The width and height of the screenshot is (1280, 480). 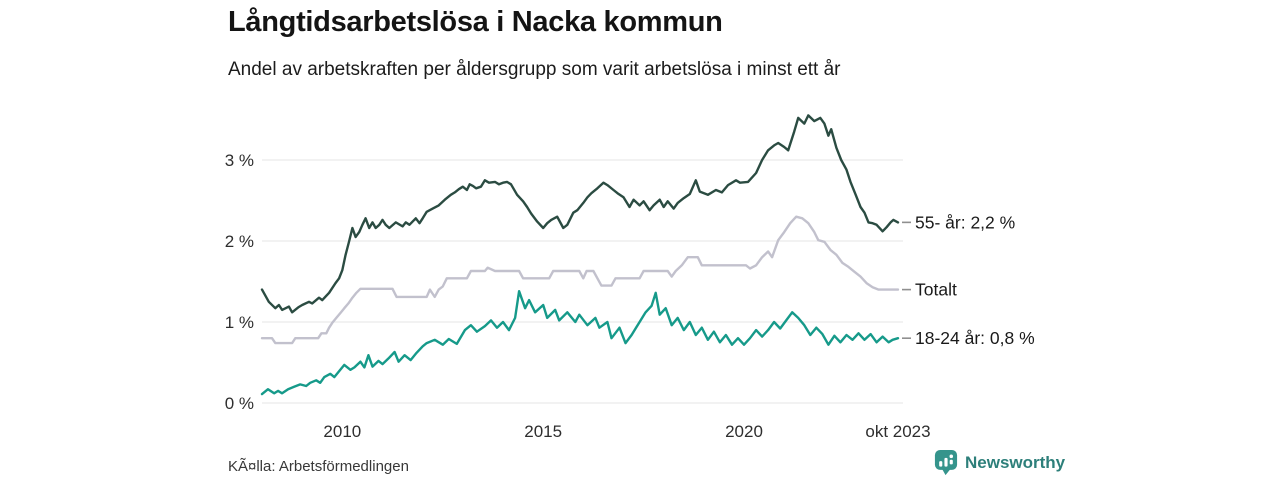 What do you see at coordinates (543, 431) in the screenshot?
I see `x-tick-label: 2015` at bounding box center [543, 431].